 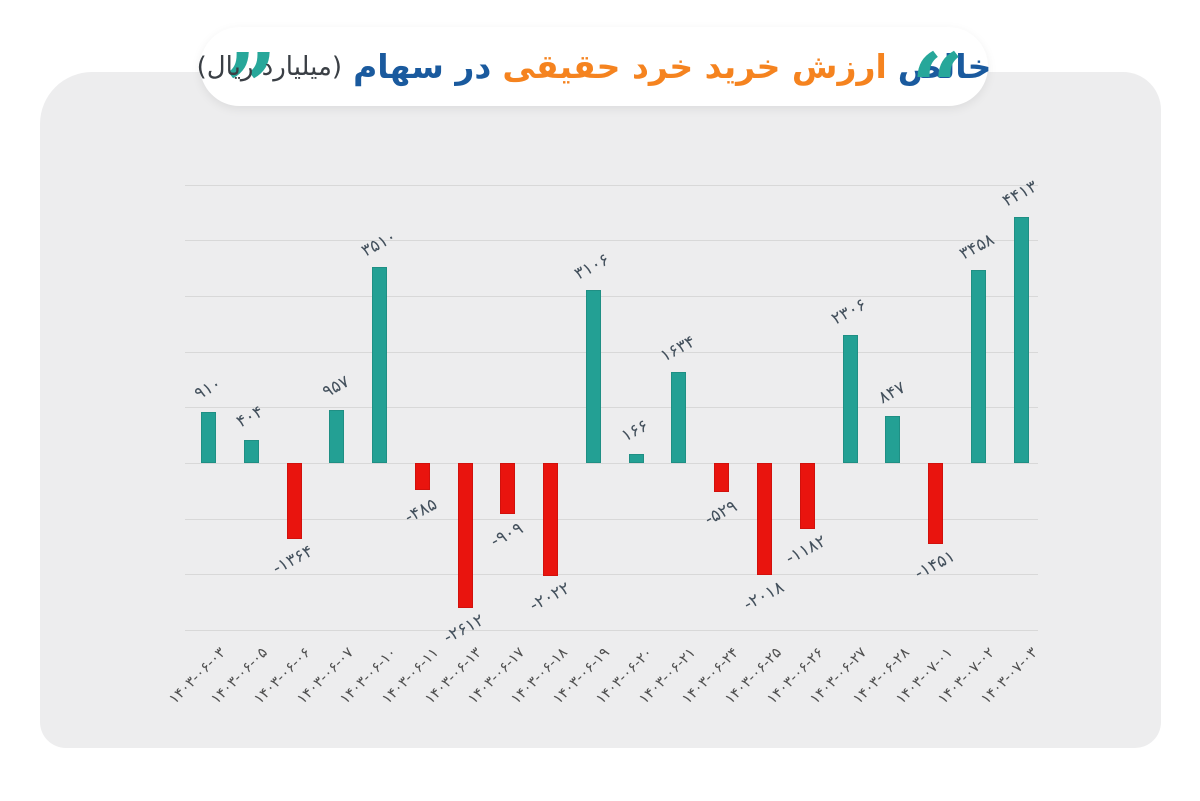 I want to click on bar-value-label: -۴۸۵, so click(x=421, y=511).